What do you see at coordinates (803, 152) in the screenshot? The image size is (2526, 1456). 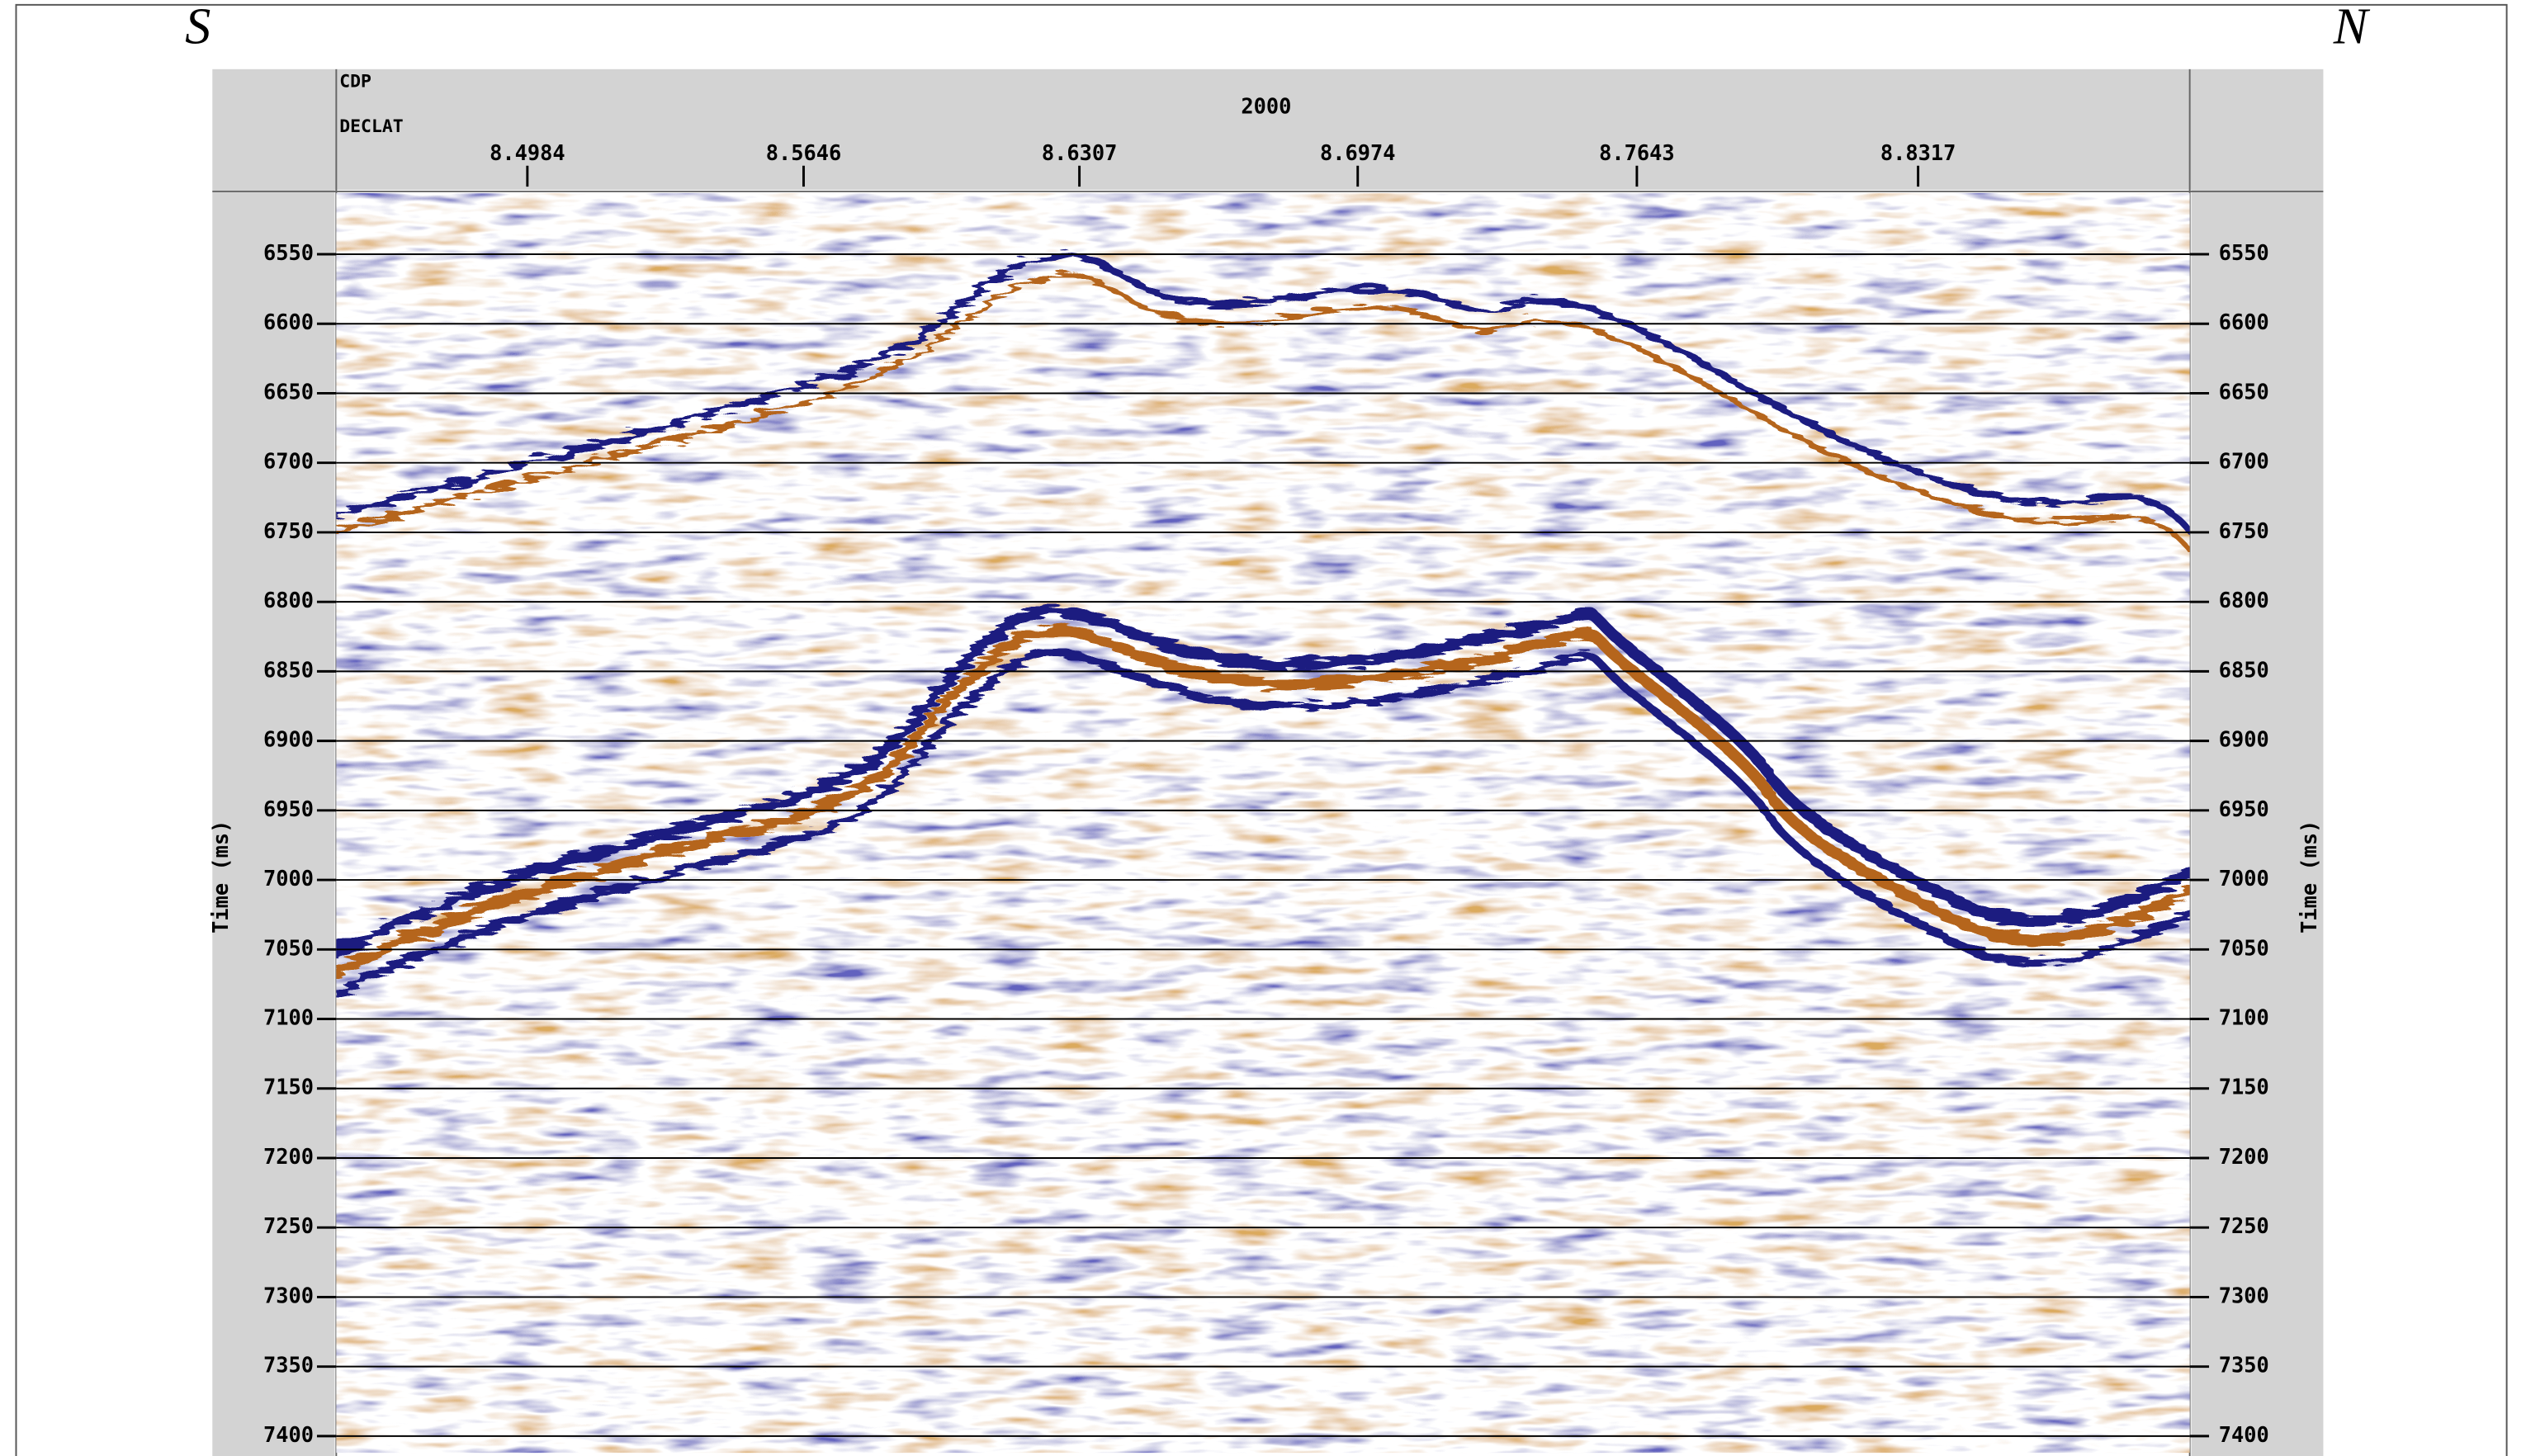 I see `x-tick-label: 8.5646` at bounding box center [803, 152].